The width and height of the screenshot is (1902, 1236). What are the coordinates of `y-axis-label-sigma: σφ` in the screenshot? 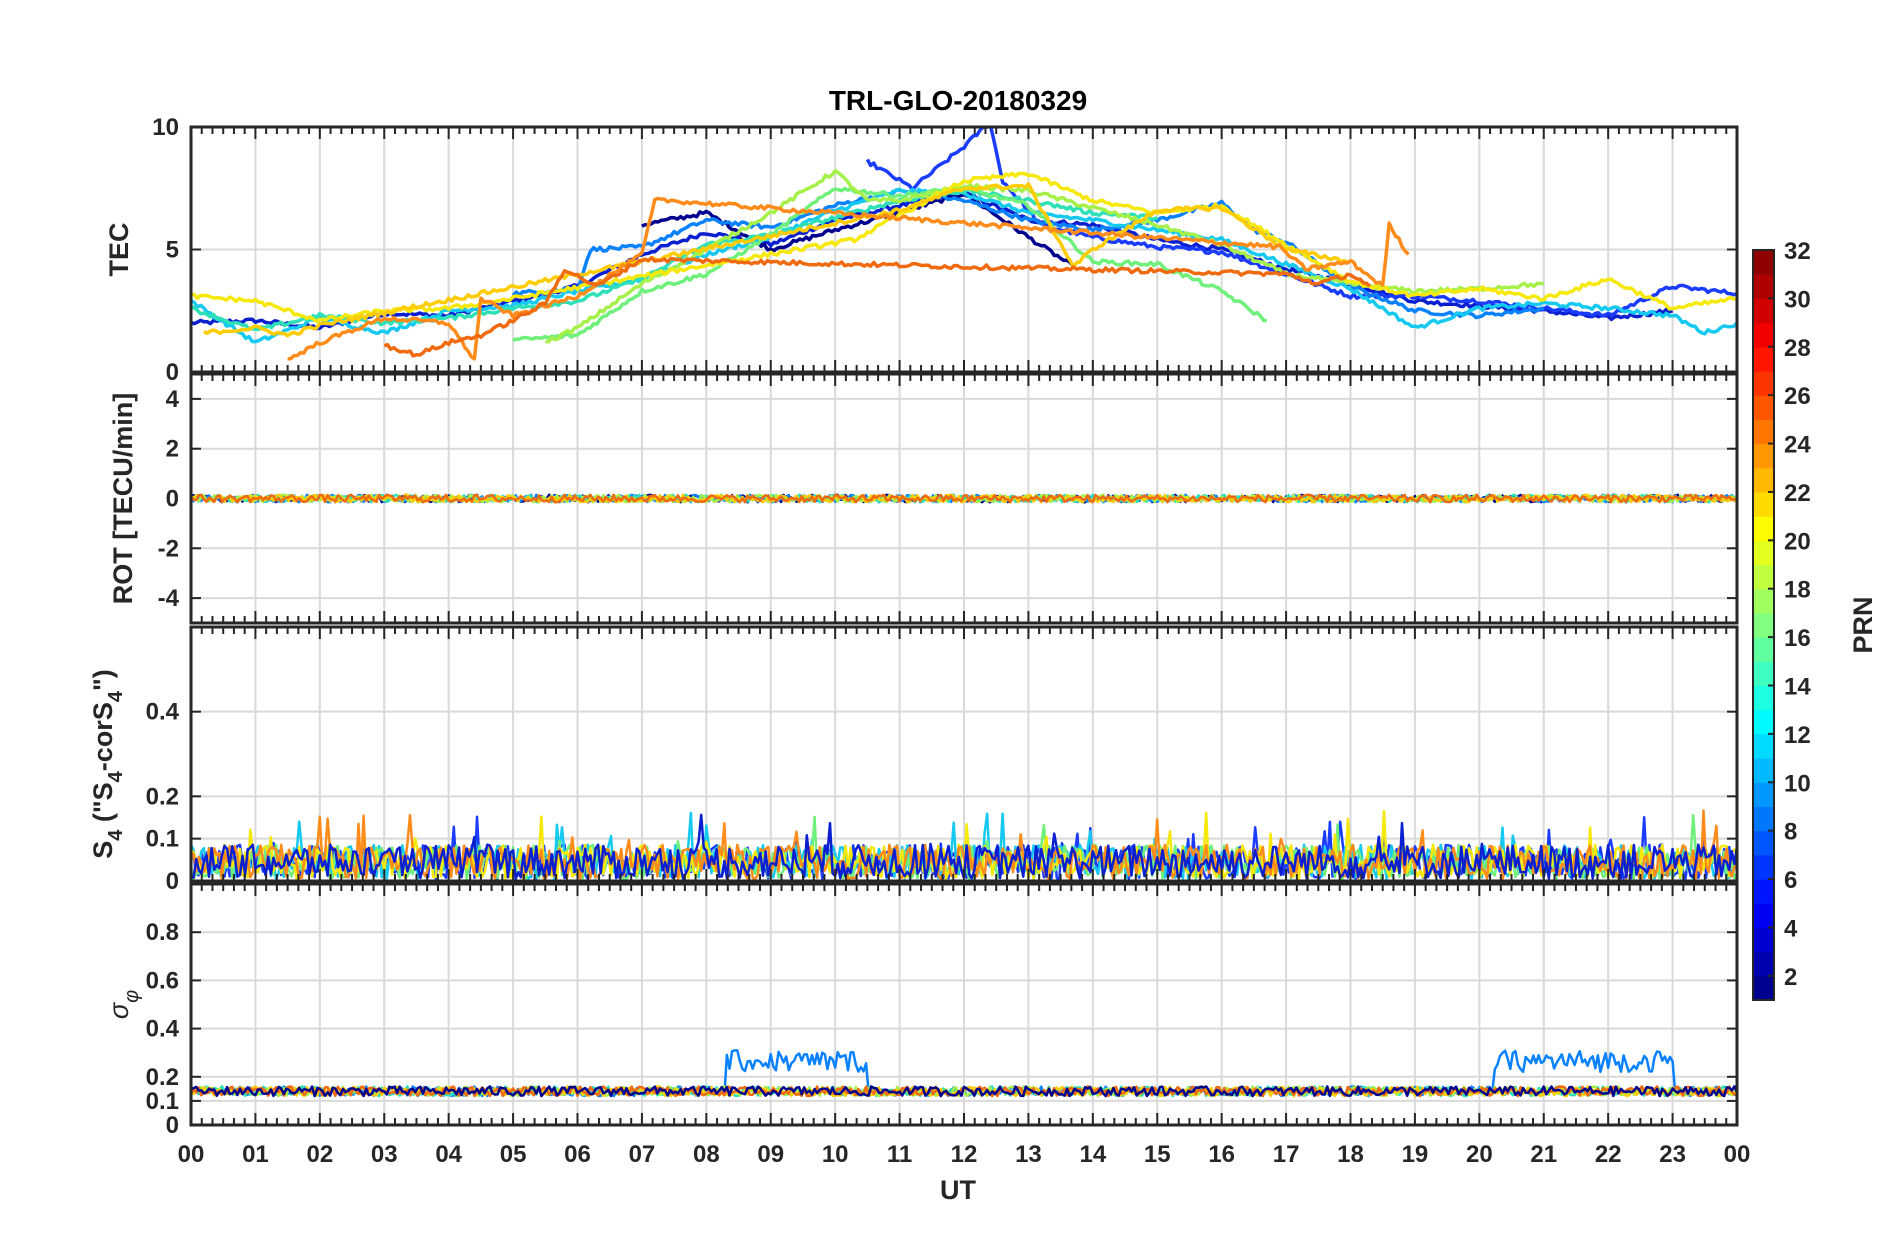 It's located at (123, 1004).